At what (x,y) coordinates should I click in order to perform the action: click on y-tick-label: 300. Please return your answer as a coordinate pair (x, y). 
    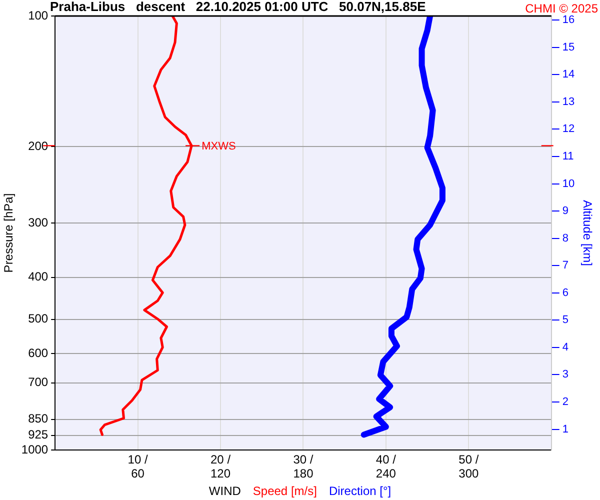
    Looking at the image, I should click on (38, 222).